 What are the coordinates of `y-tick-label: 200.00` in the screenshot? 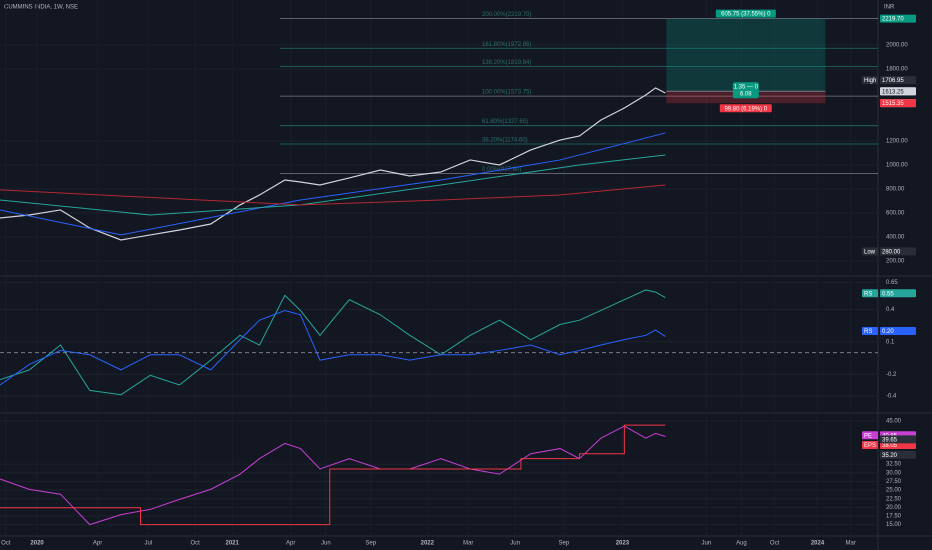 It's located at (895, 262).